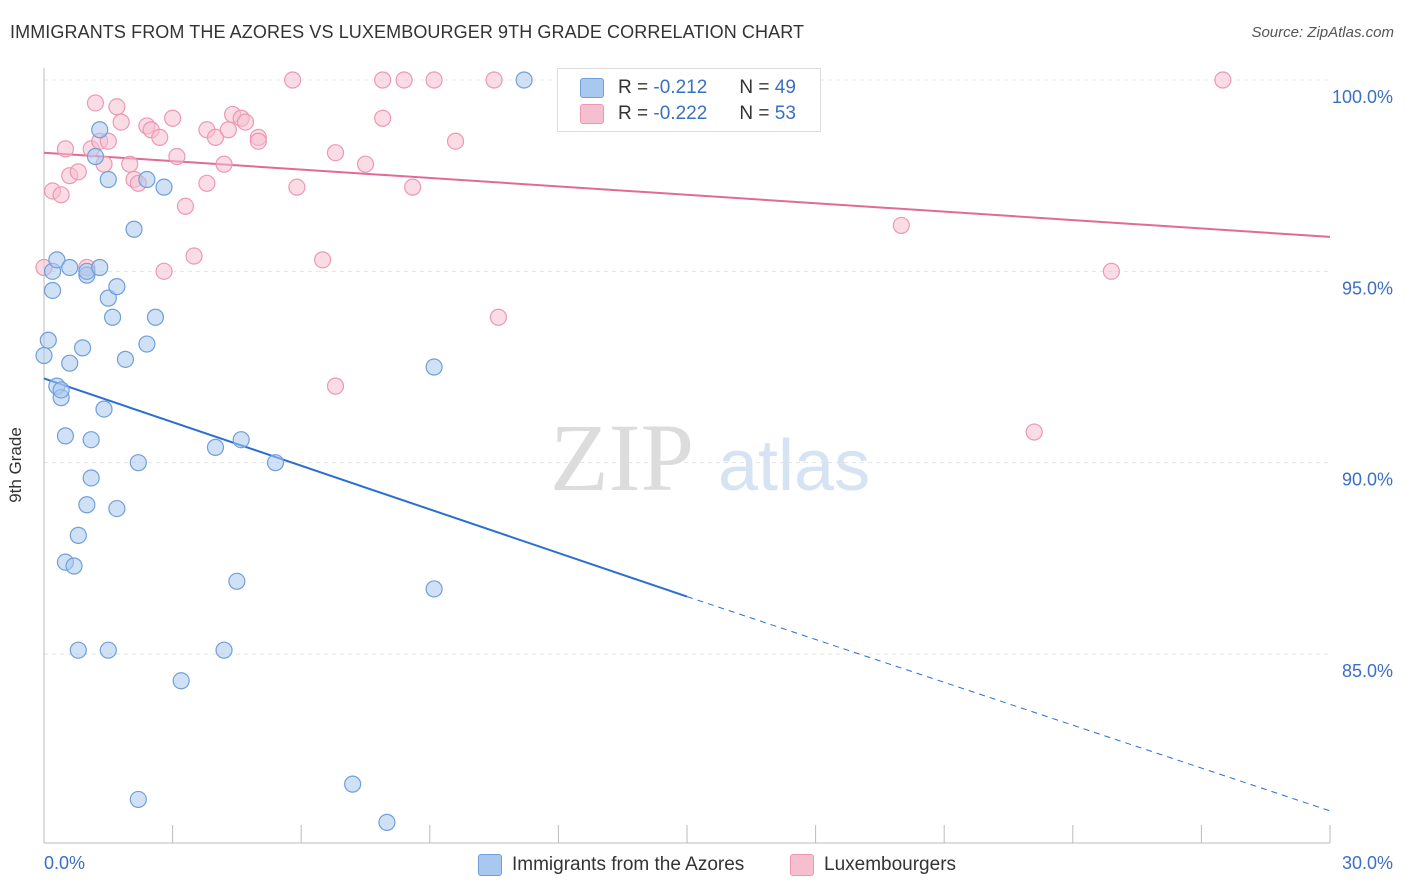 The image size is (1406, 892). Describe the element at coordinates (1367, 480) in the screenshot. I see `y-tick-label: 90.0%` at that location.